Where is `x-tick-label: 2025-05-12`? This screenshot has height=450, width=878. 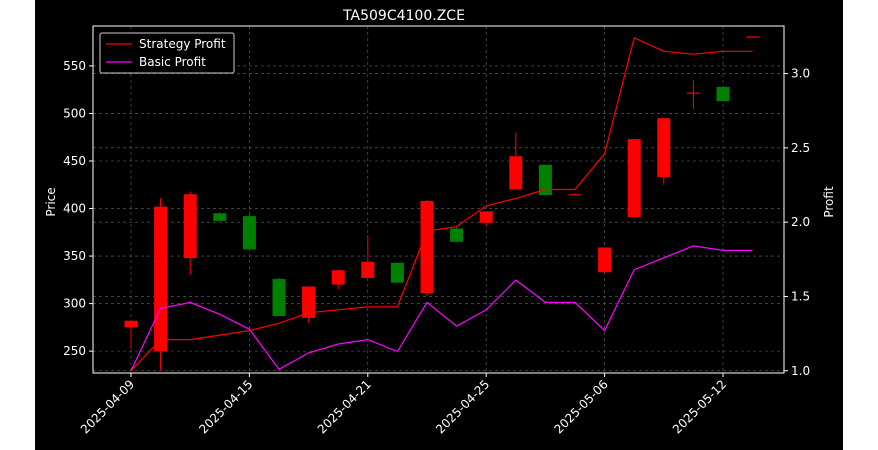
x-tick-label: 2025-05-12 is located at coordinates (699, 406).